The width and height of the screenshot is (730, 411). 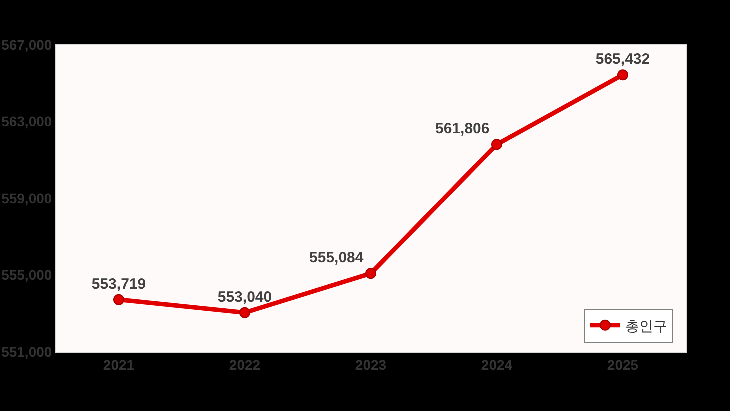 What do you see at coordinates (623, 59) in the screenshot?
I see `text: 565,432` at bounding box center [623, 59].